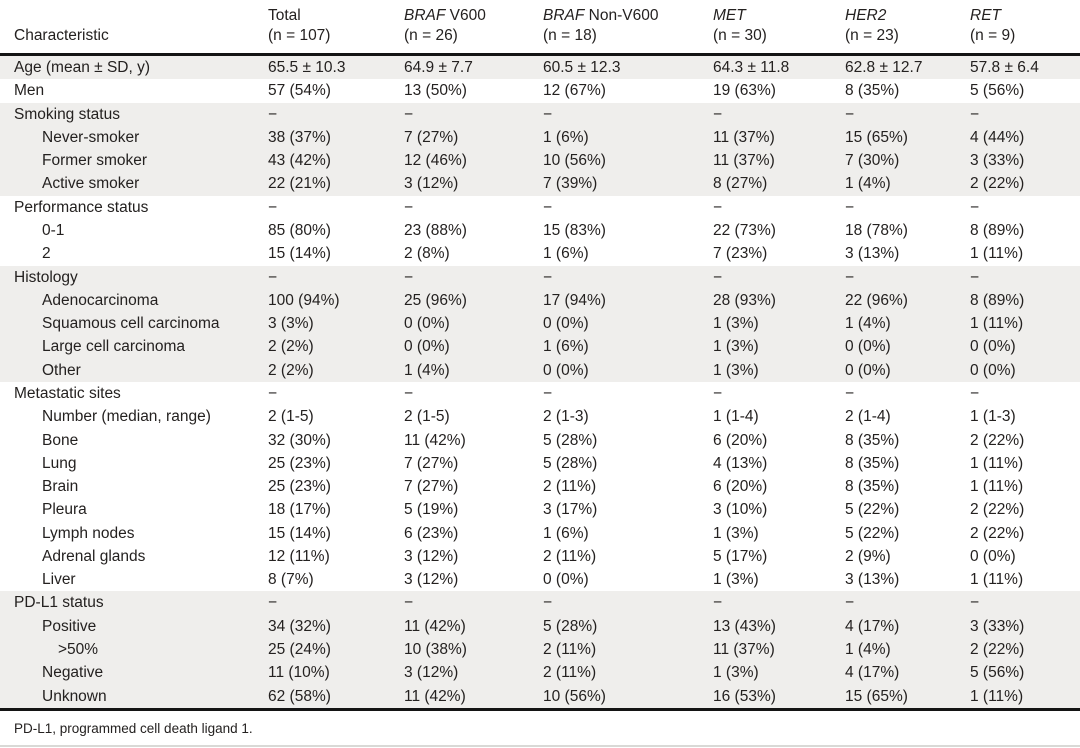 This screenshot has width=1080, height=748. What do you see at coordinates (876, 137) in the screenshot?
I see `cell-value: 15 (65%)` at bounding box center [876, 137].